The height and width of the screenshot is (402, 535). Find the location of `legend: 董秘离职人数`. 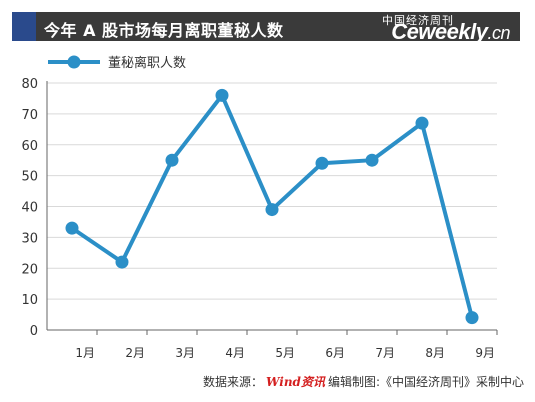

legend: 董秘离职人数 is located at coordinates (117, 63).